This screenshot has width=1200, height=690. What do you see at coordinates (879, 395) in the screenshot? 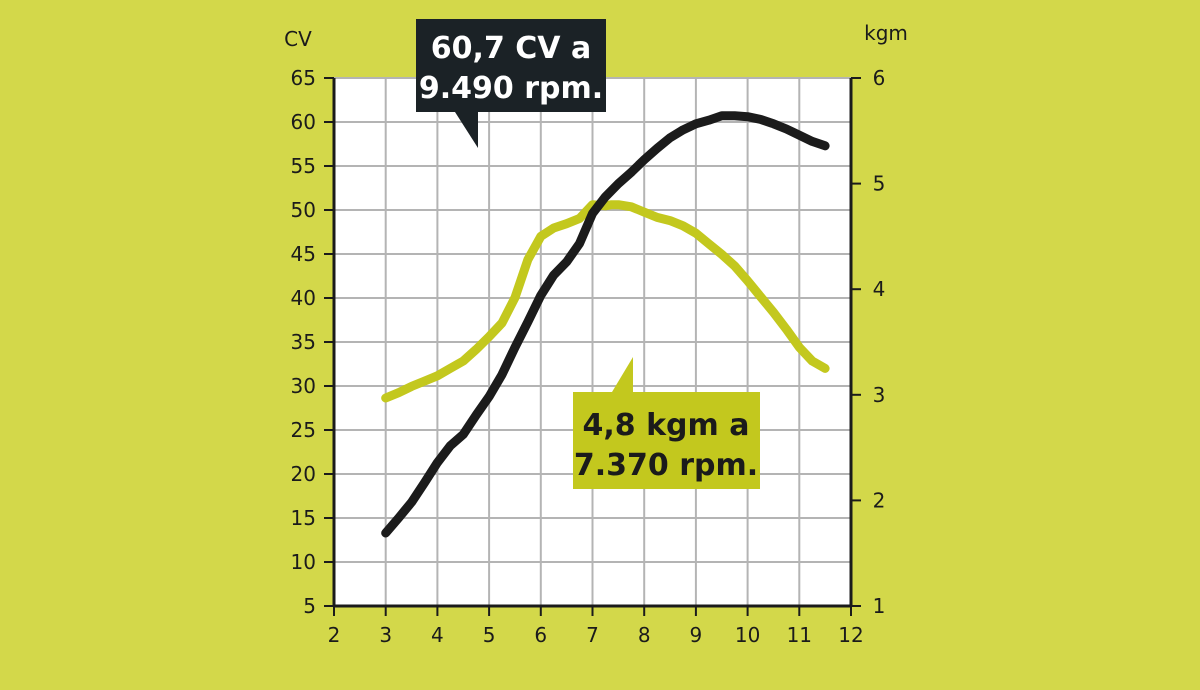
I see `right-tick-label: 3` at bounding box center [879, 395].